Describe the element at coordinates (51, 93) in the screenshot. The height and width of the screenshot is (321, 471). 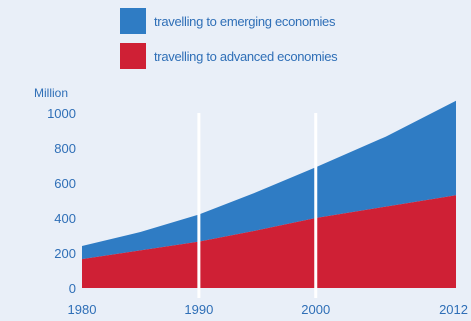
I see `y-axis-unit-label: Million` at that location.